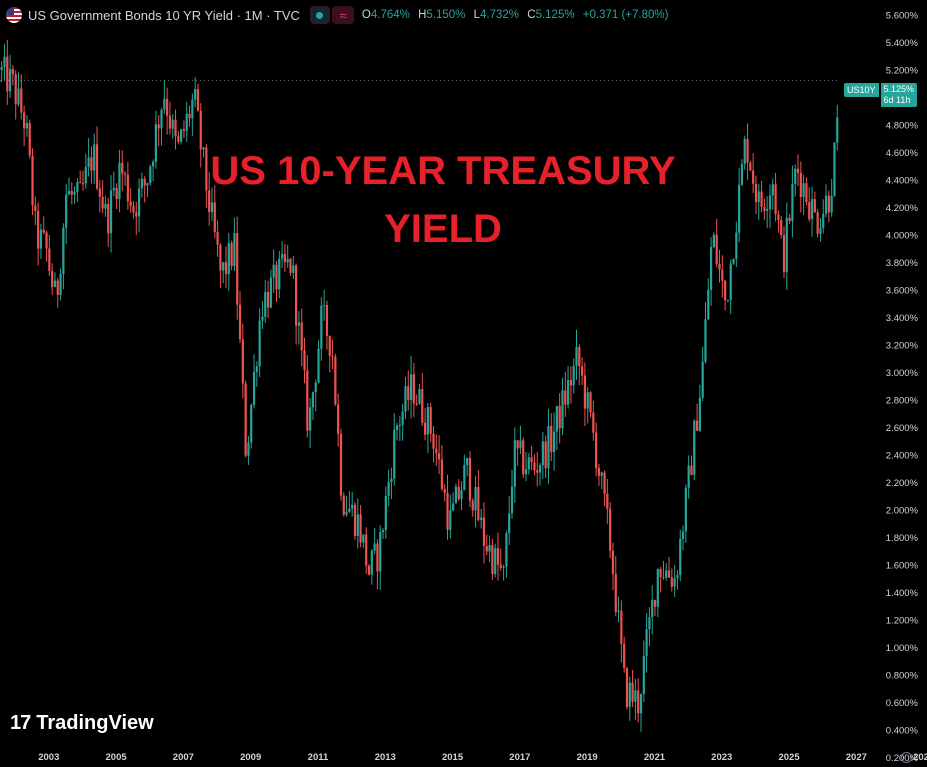  Describe the element at coordinates (920, 757) in the screenshot. I see `x-tick-label: 2029` at that location.